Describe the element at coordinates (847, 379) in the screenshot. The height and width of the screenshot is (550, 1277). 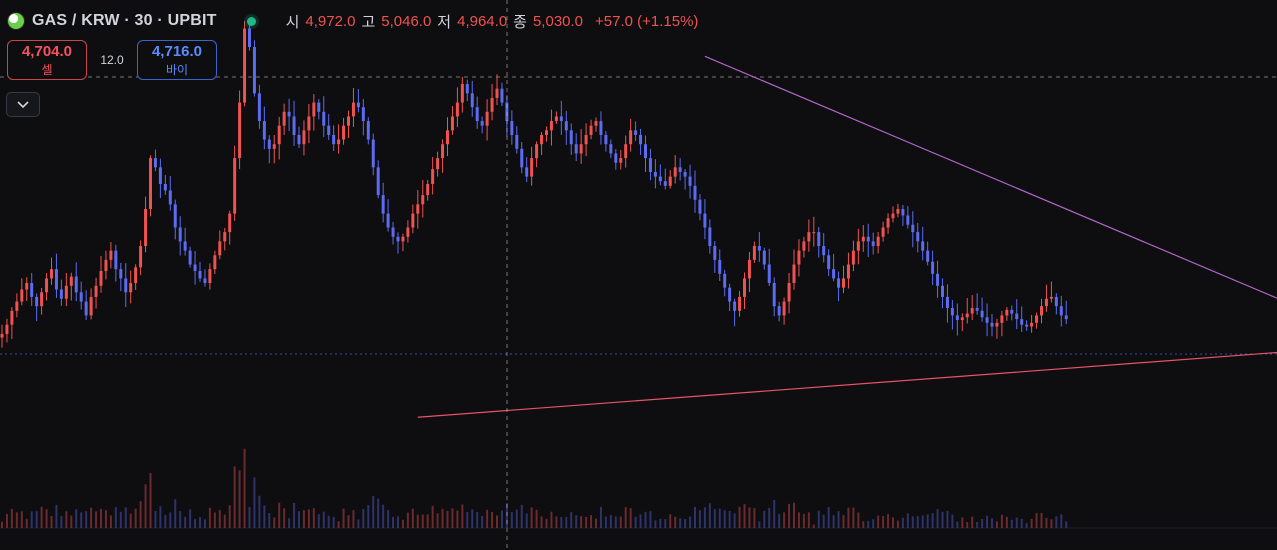
I see `support-trendline` at that location.